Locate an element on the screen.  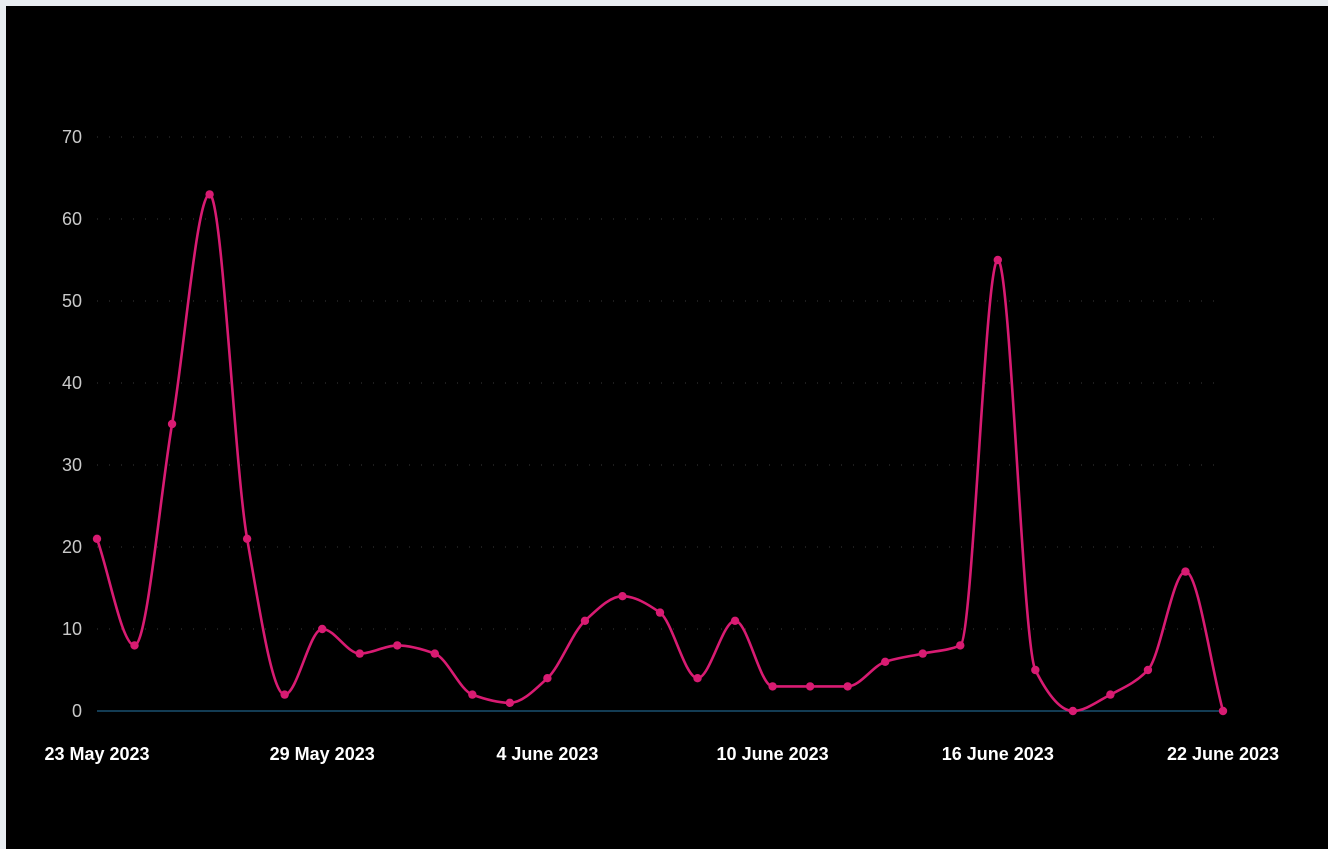
y-tick-label: 20 is located at coordinates (72, 547).